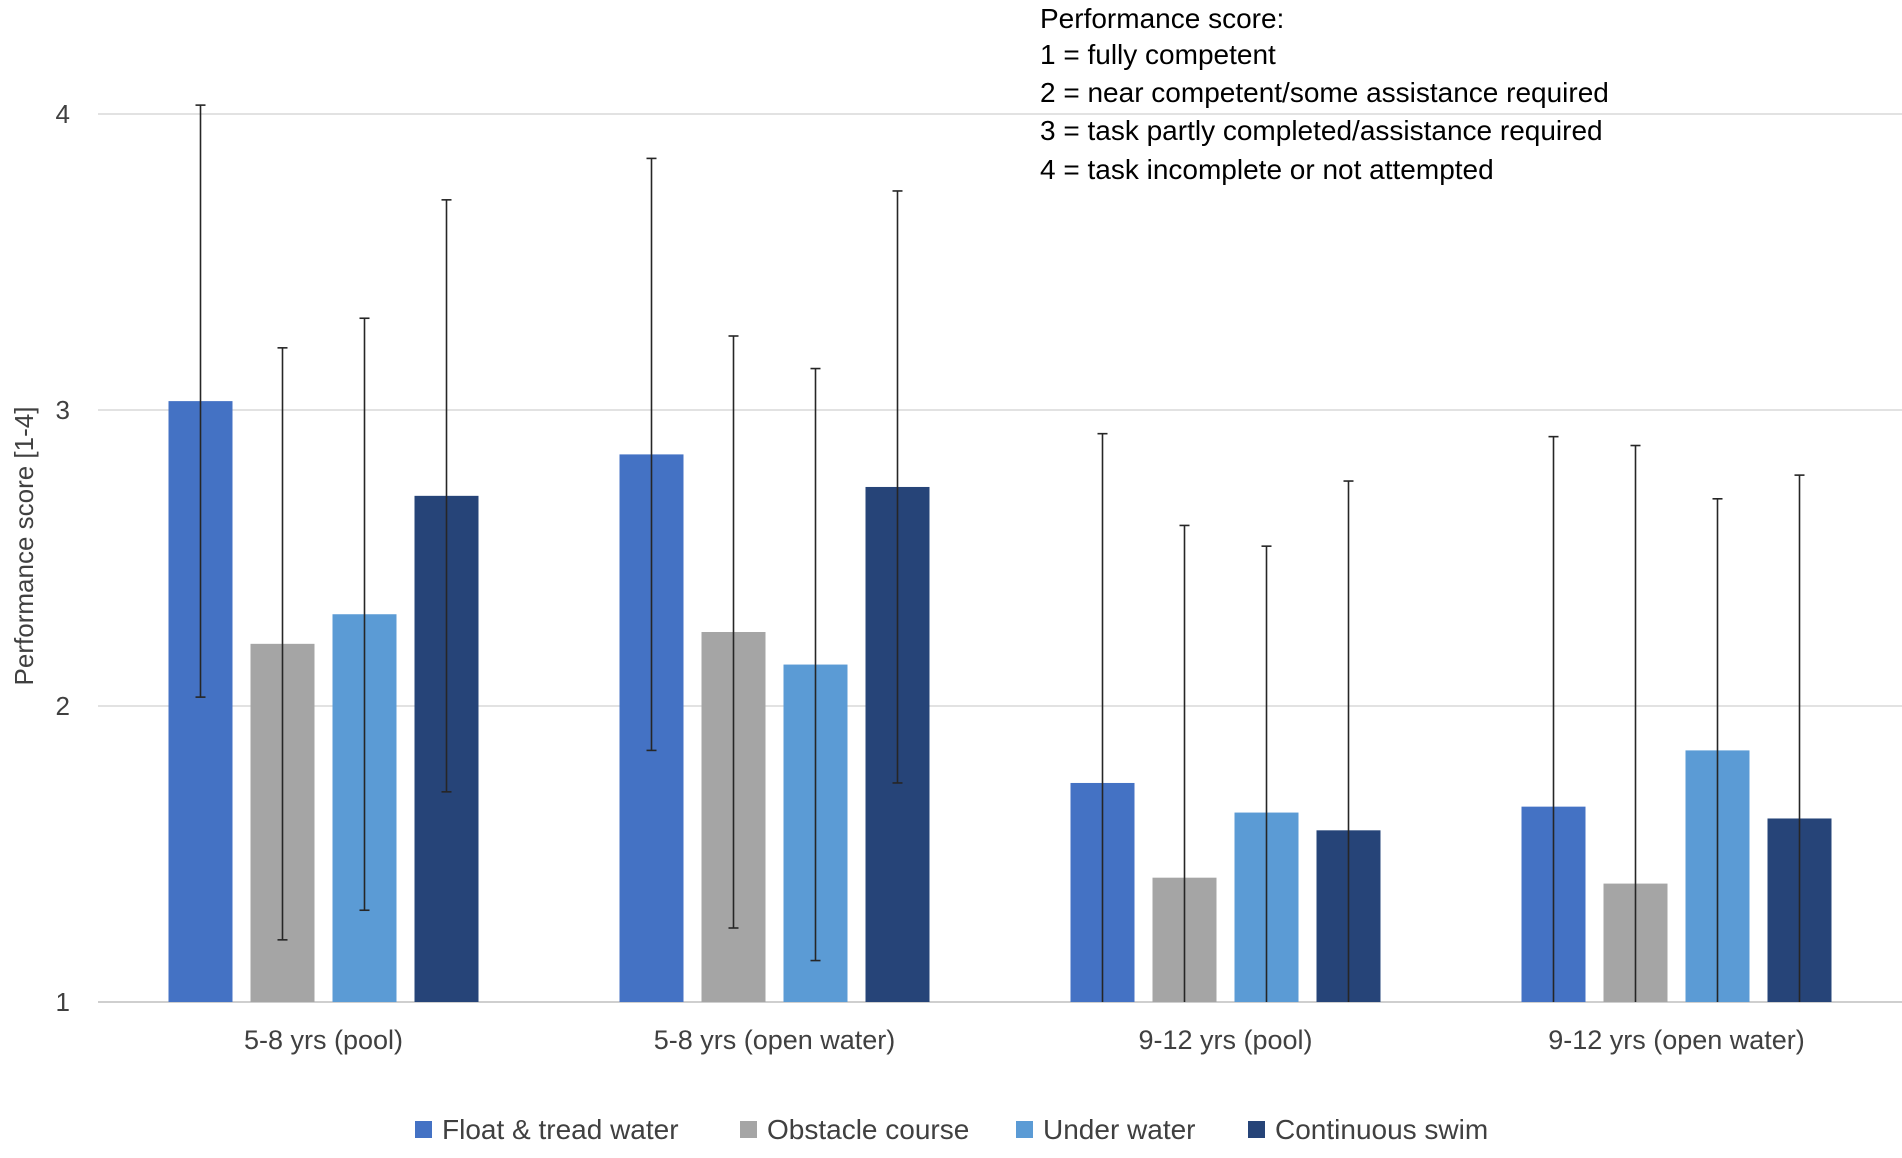 The height and width of the screenshot is (1158, 1902). I want to click on y-tick-label: 1, so click(63, 1002).